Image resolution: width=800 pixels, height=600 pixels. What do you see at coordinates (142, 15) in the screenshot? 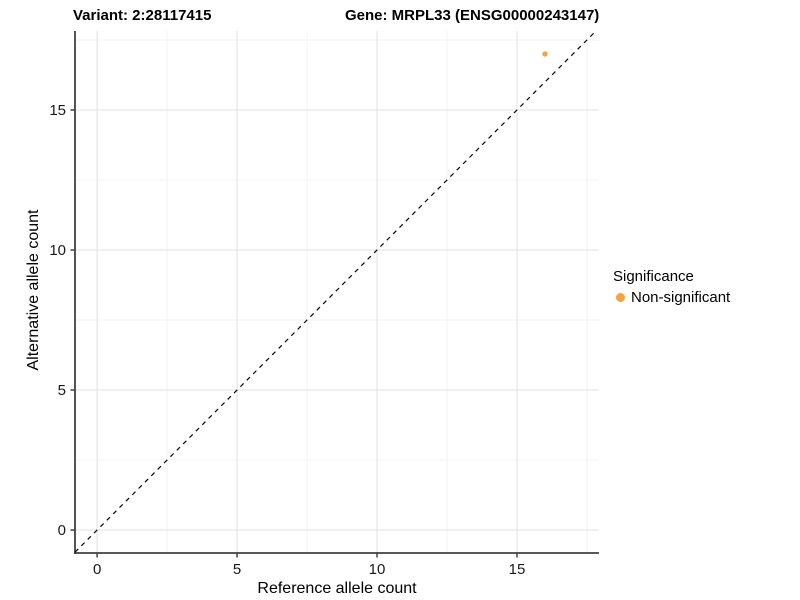
I see `plot-title-variant: Variant: 2:28117415` at bounding box center [142, 15].